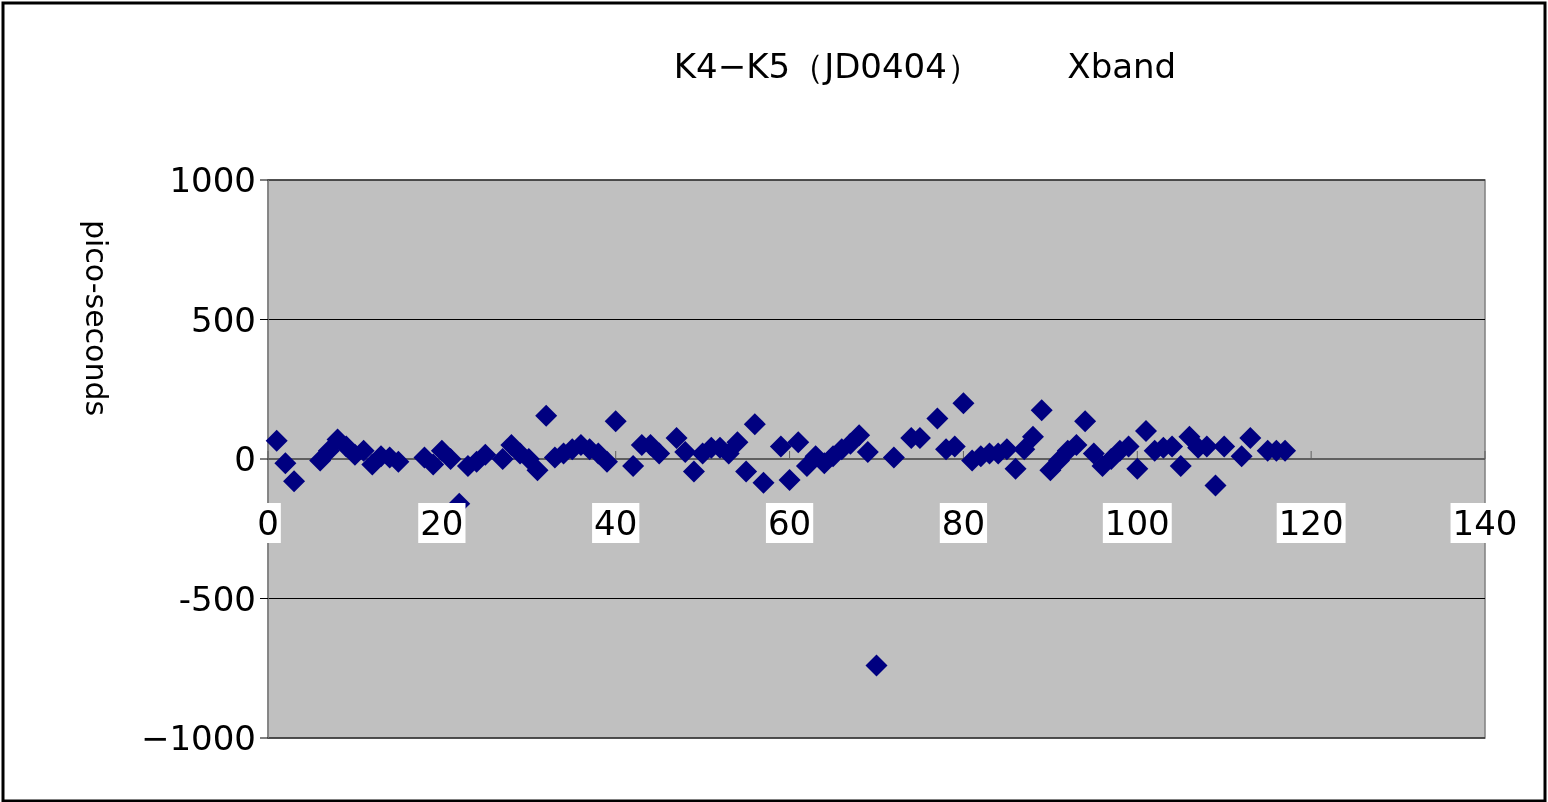  What do you see at coordinates (925, 66) in the screenshot?
I see `chart-title: K4−K5（JD0404） Xband` at bounding box center [925, 66].